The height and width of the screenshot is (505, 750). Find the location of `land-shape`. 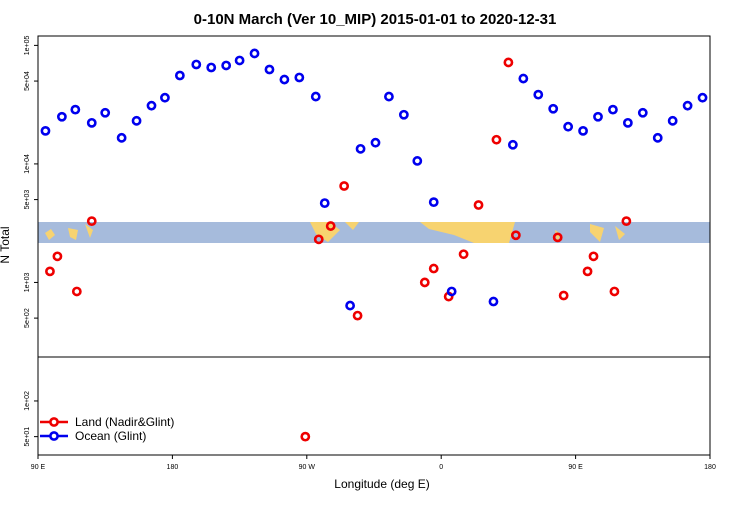

land-shape is located at coordinates (335, 232).